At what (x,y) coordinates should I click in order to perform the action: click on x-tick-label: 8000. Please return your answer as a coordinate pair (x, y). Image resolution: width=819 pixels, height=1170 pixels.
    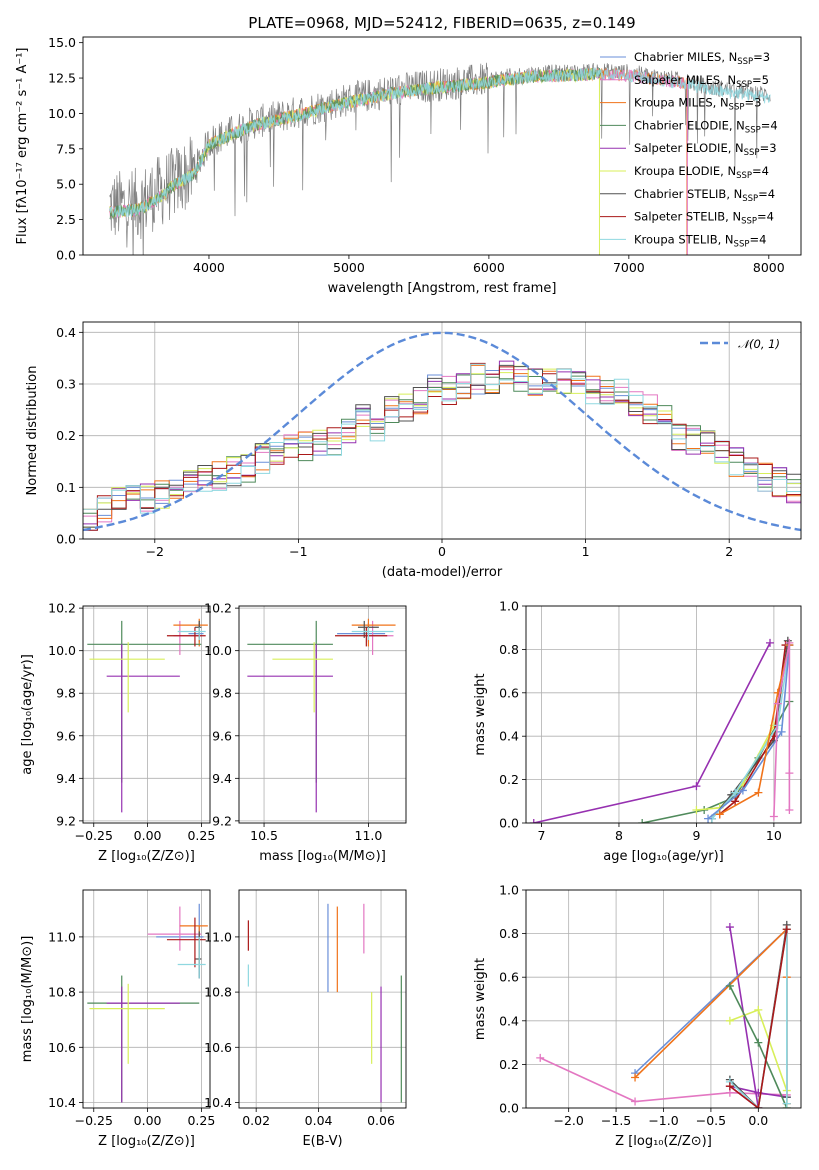
    Looking at the image, I should click on (769, 267).